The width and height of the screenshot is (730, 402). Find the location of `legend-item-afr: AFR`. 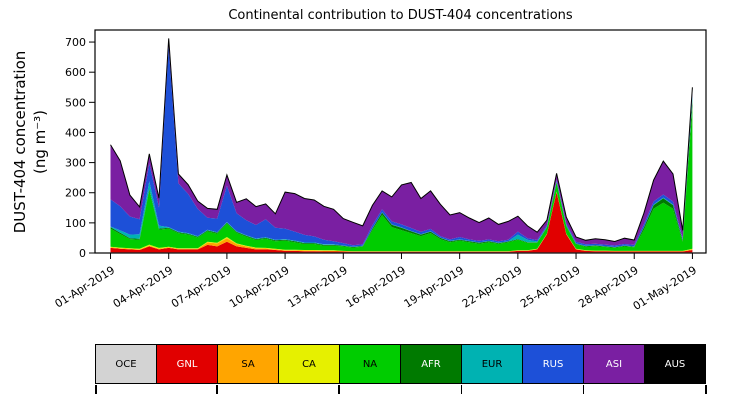

legend-item-afr: AFR is located at coordinates (431, 364).